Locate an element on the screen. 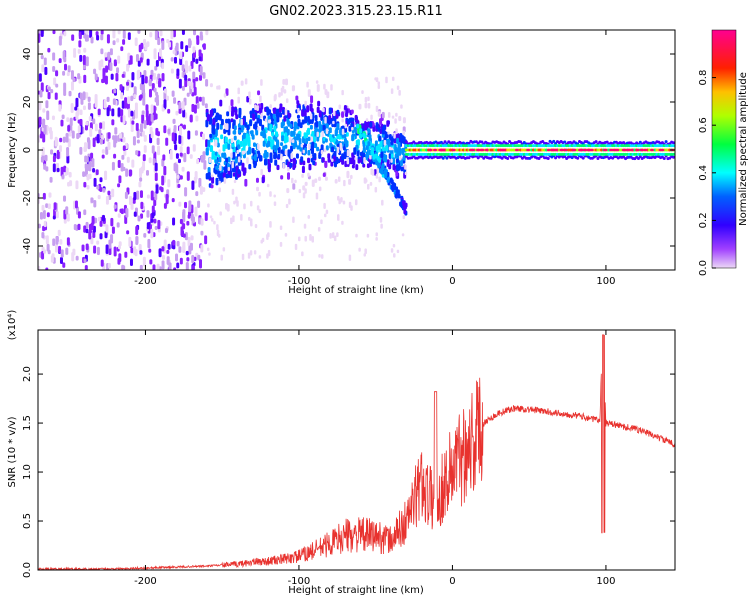 This screenshot has height=600, width=750. y-tick-label: 1.0 is located at coordinates (27, 472).